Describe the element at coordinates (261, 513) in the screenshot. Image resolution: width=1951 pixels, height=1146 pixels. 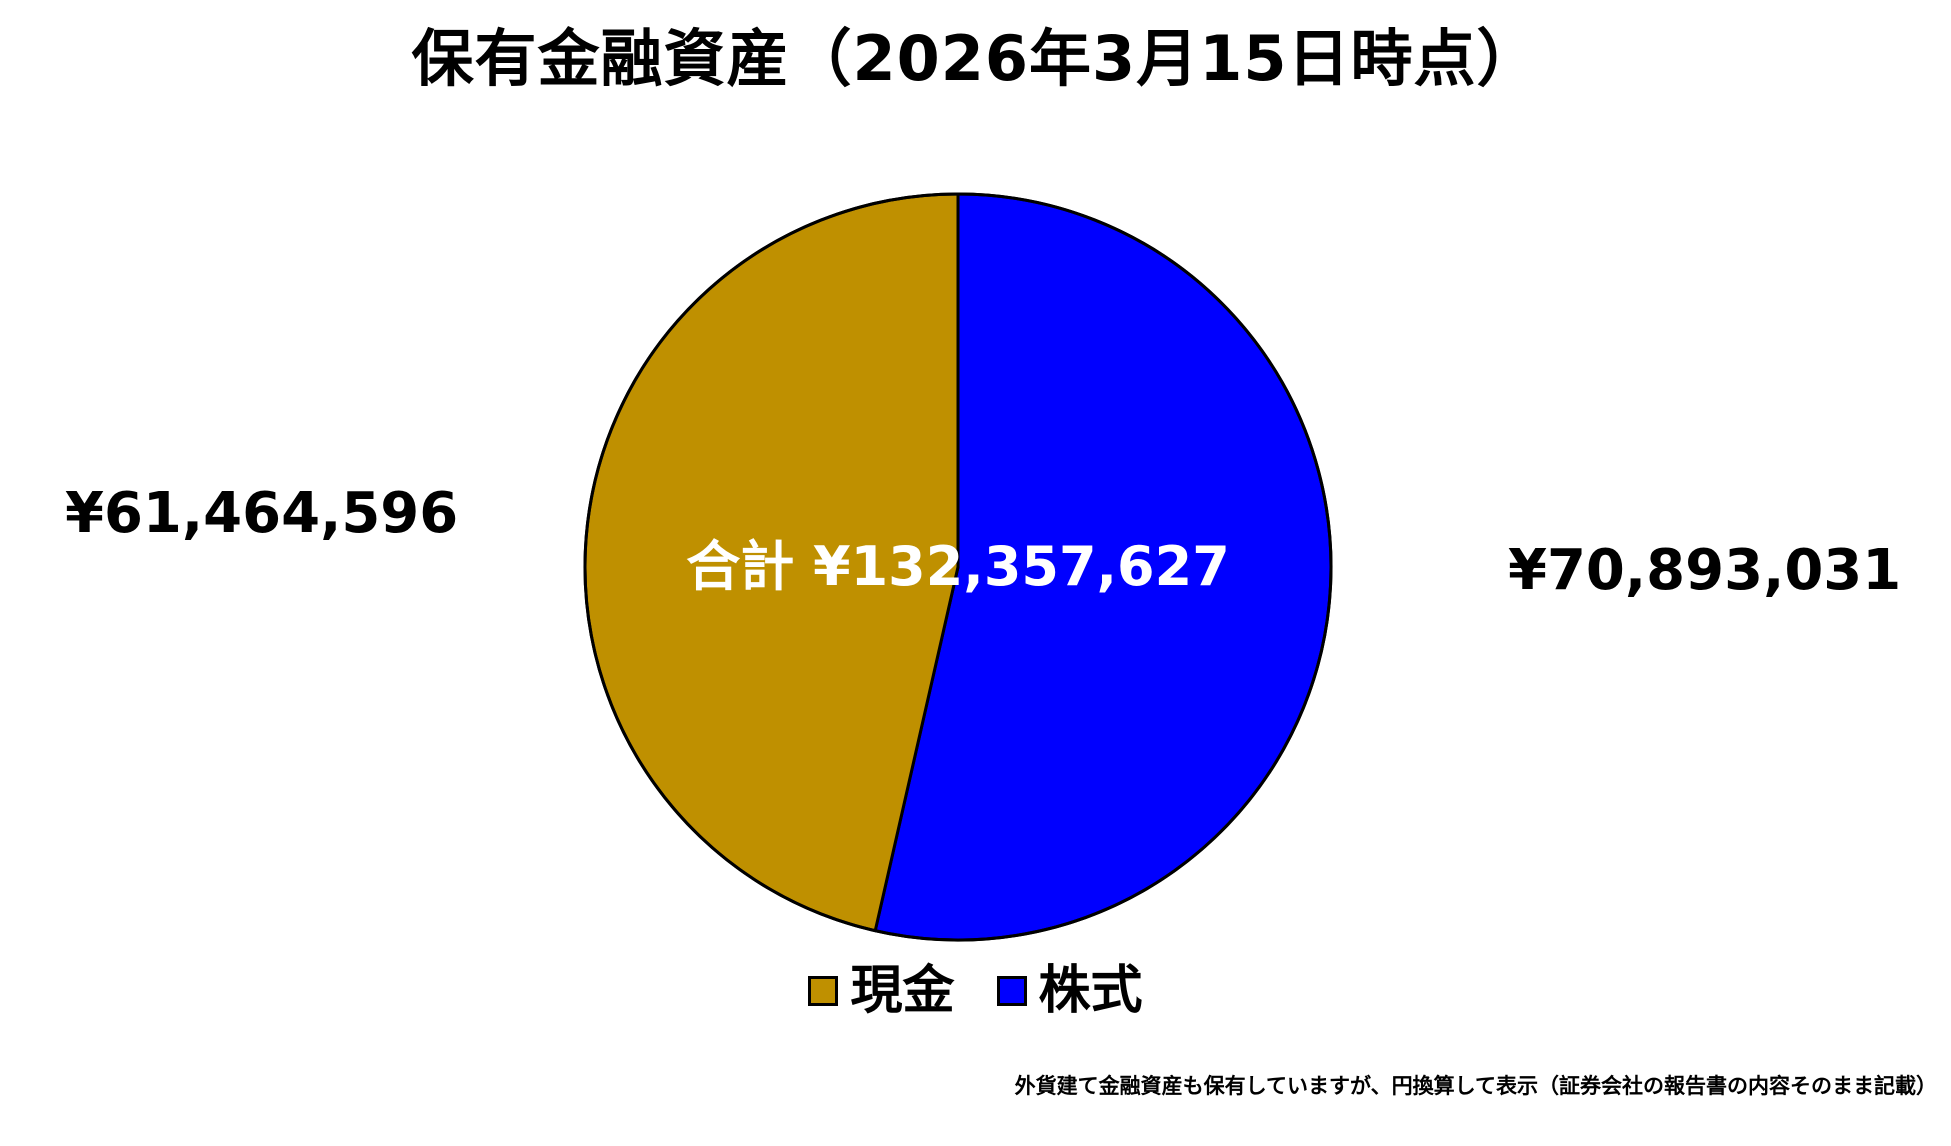
I see `slice-label-cash: ¥61,464,596` at that location.